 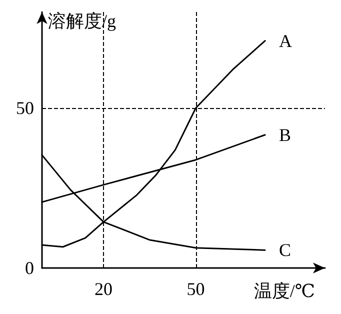 I want to click on x-axis-title: 温度/℃, so click(x=284, y=291).